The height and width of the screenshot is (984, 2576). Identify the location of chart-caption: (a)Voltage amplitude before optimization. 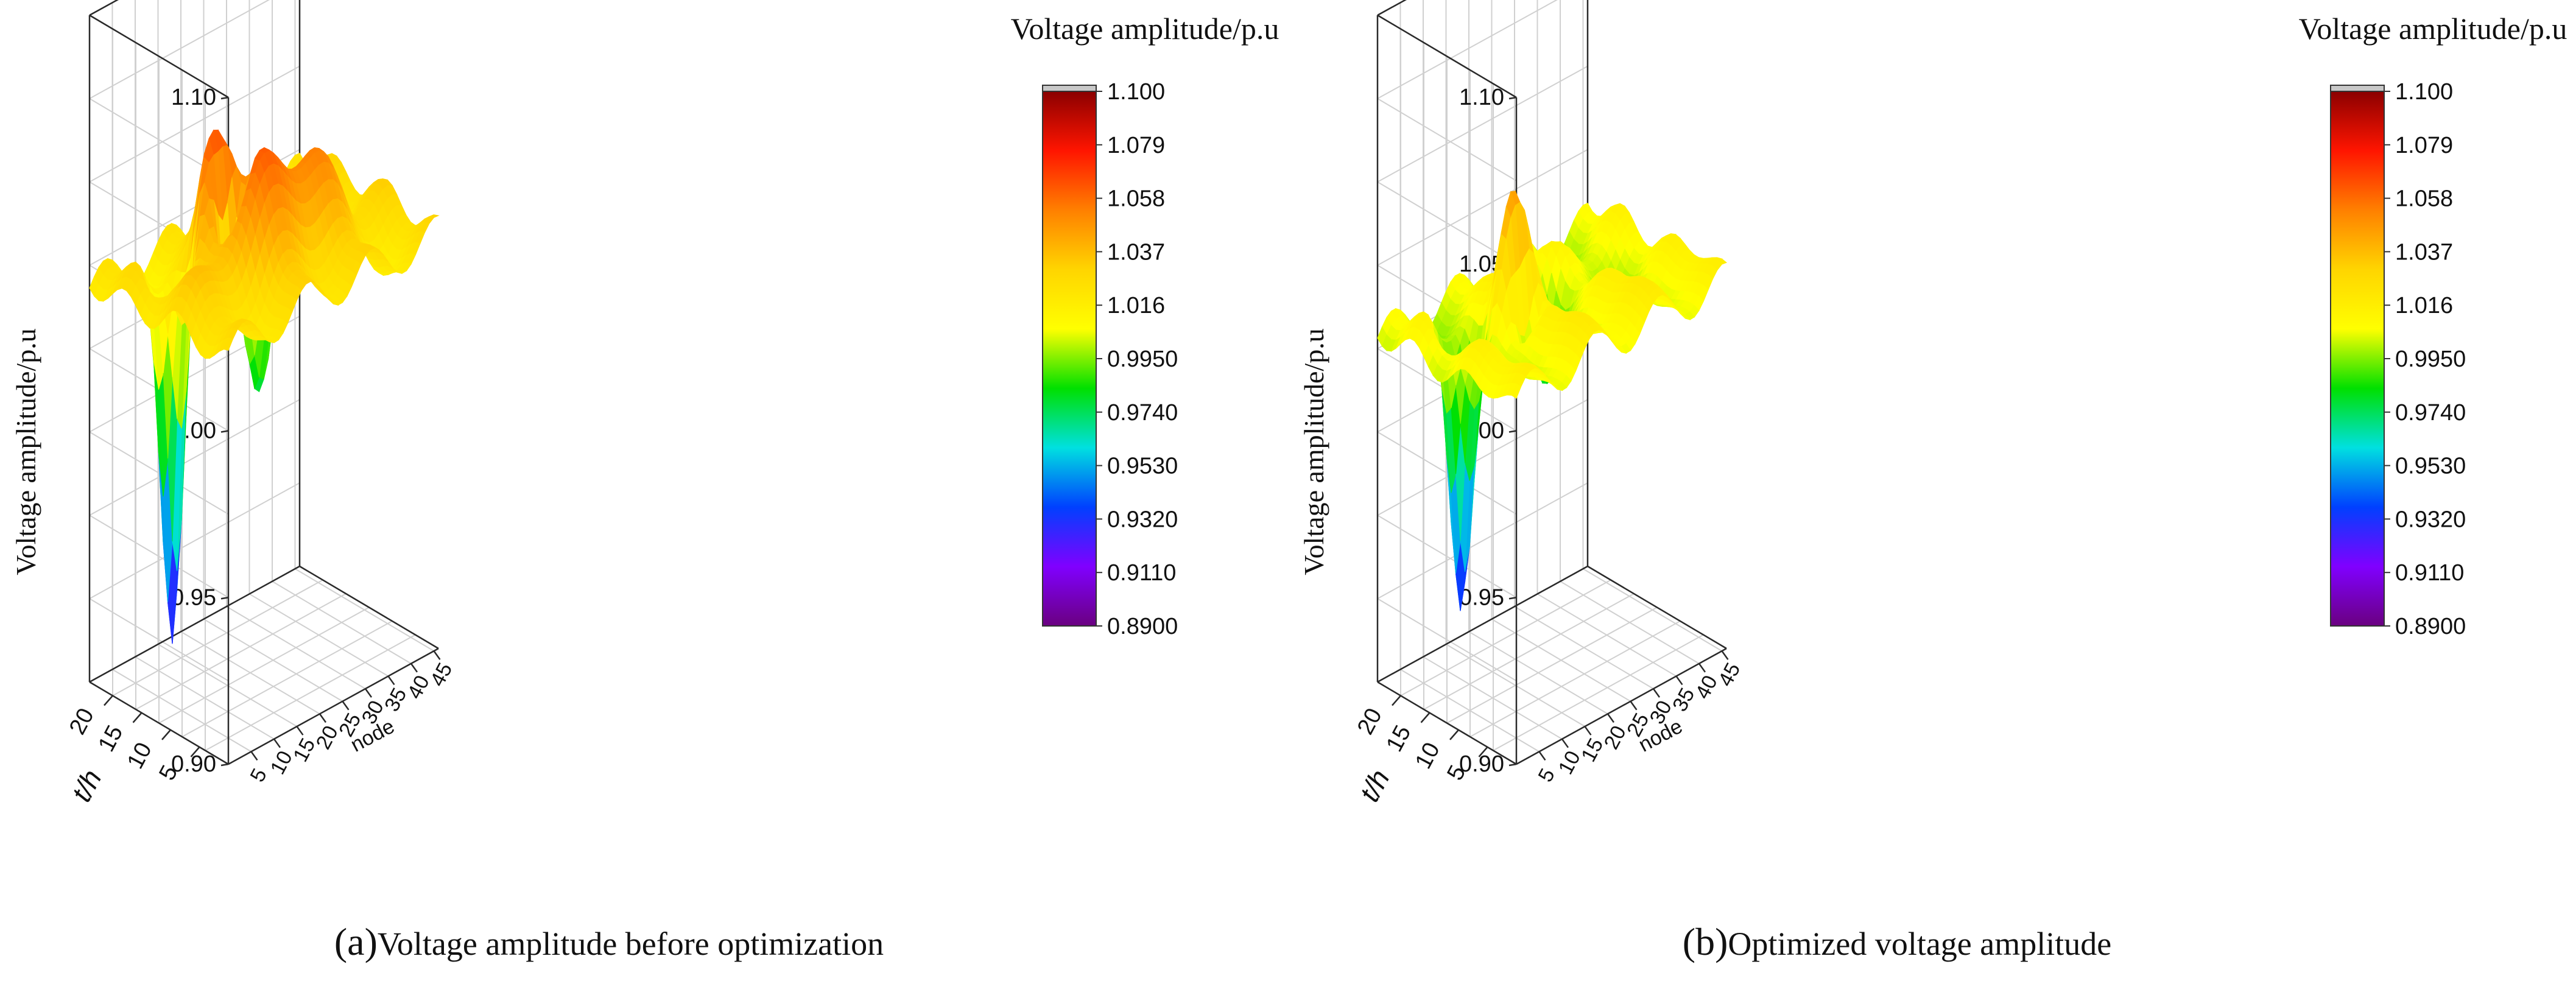
(609, 941).